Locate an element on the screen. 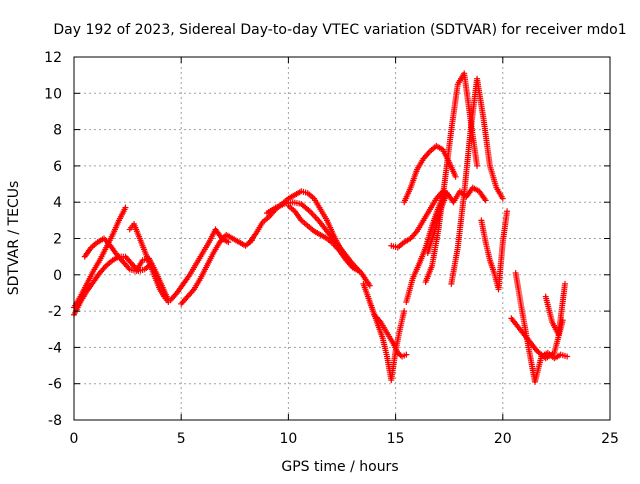  y-tick-label: 4 is located at coordinates (57, 203).